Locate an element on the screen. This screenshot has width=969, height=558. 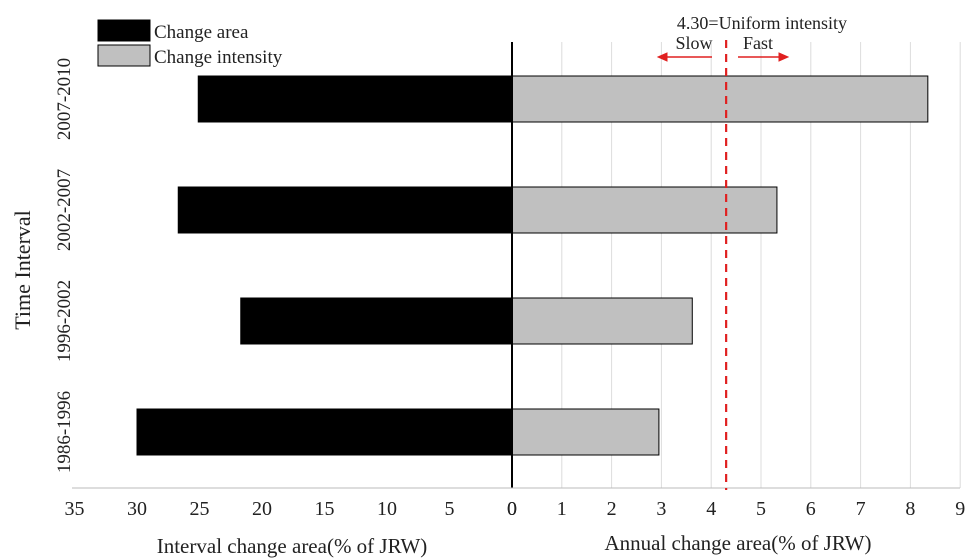
left-tick-label: 30 is located at coordinates (137, 509).